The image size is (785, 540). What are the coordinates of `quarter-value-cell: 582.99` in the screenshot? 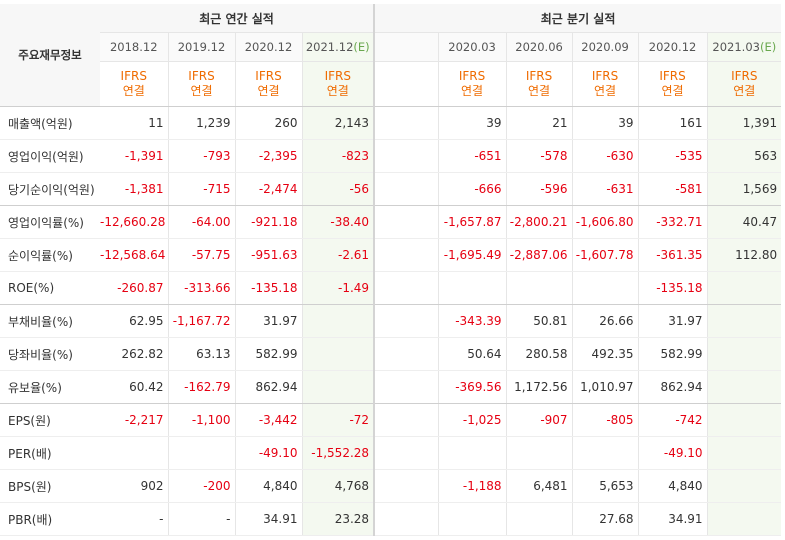 It's located at (673, 354).